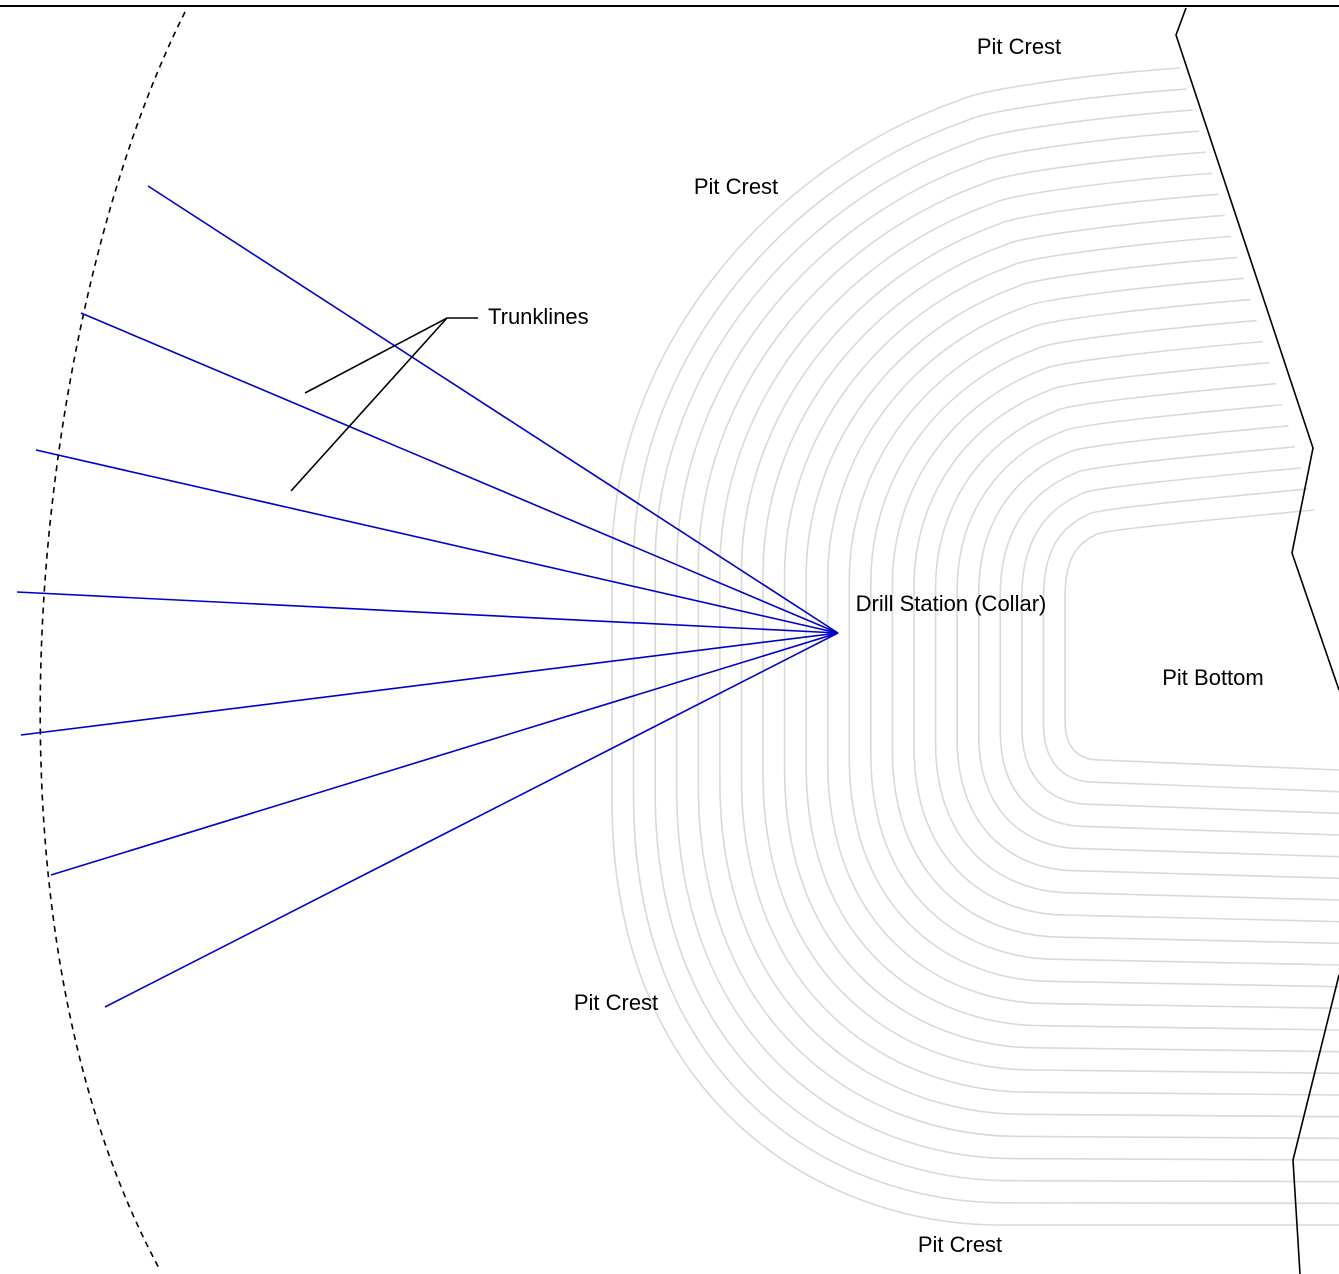  I want to click on label-pit-crest-bottom: Pit Crest, so click(960, 1244).